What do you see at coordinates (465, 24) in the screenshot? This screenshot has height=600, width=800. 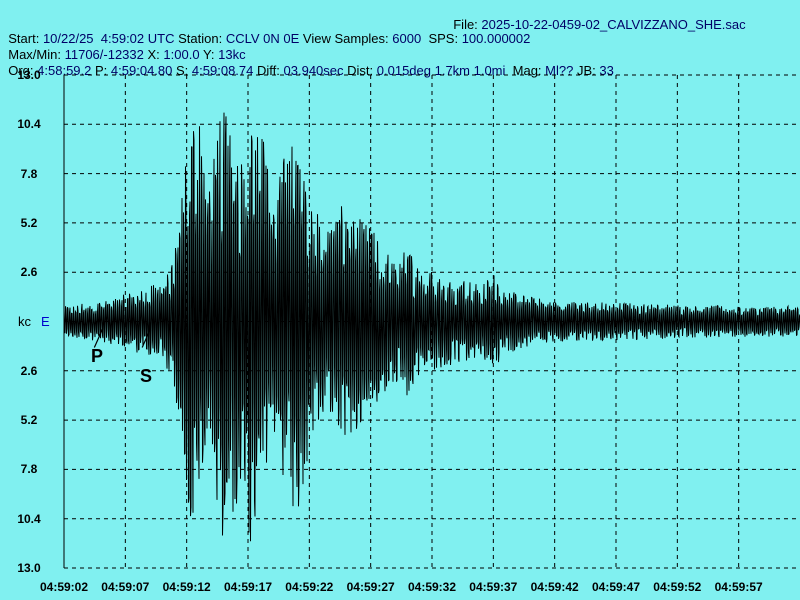 I see `file-label: File:` at bounding box center [465, 24].